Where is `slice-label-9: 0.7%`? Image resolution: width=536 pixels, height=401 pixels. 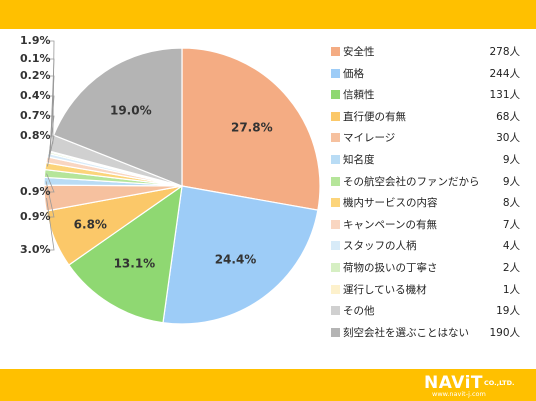 slice-label-9: 0.7% is located at coordinates (35, 115).